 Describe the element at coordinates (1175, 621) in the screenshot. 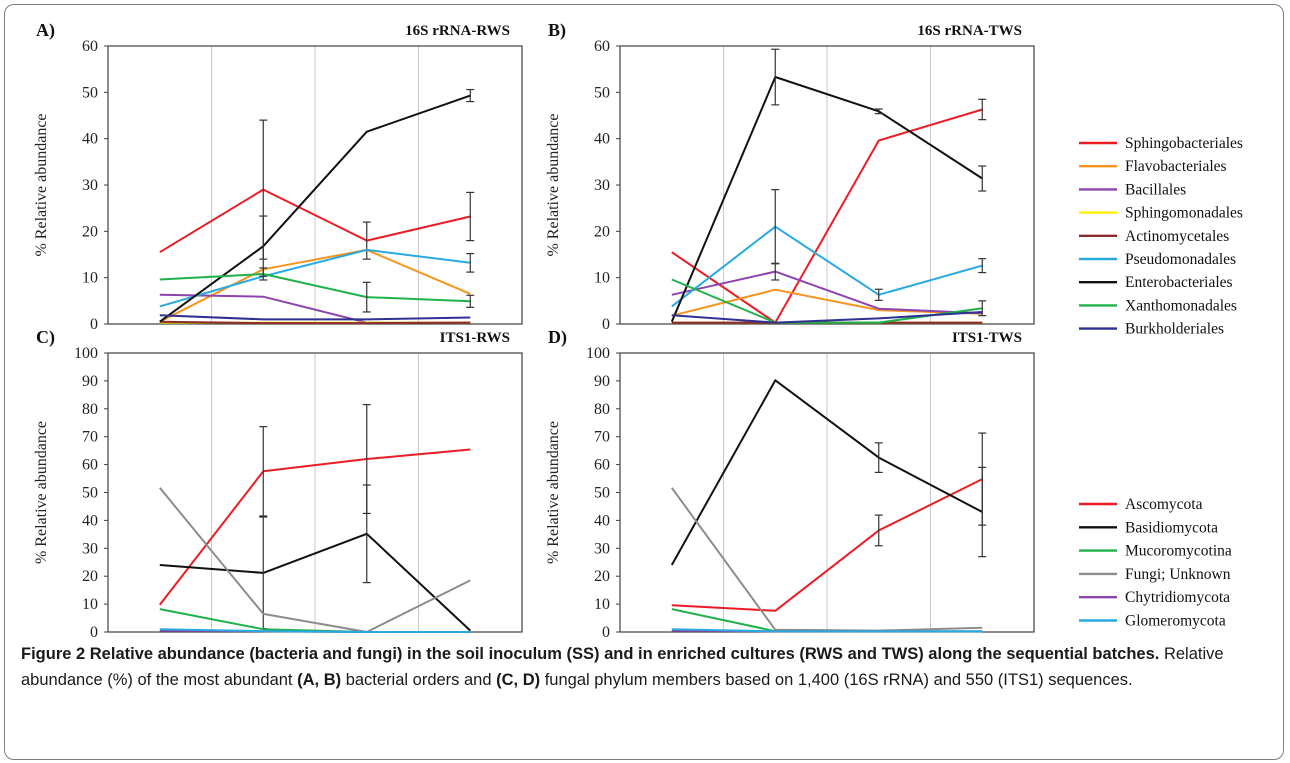

I see `legend-entry: Glomeromycota` at that location.